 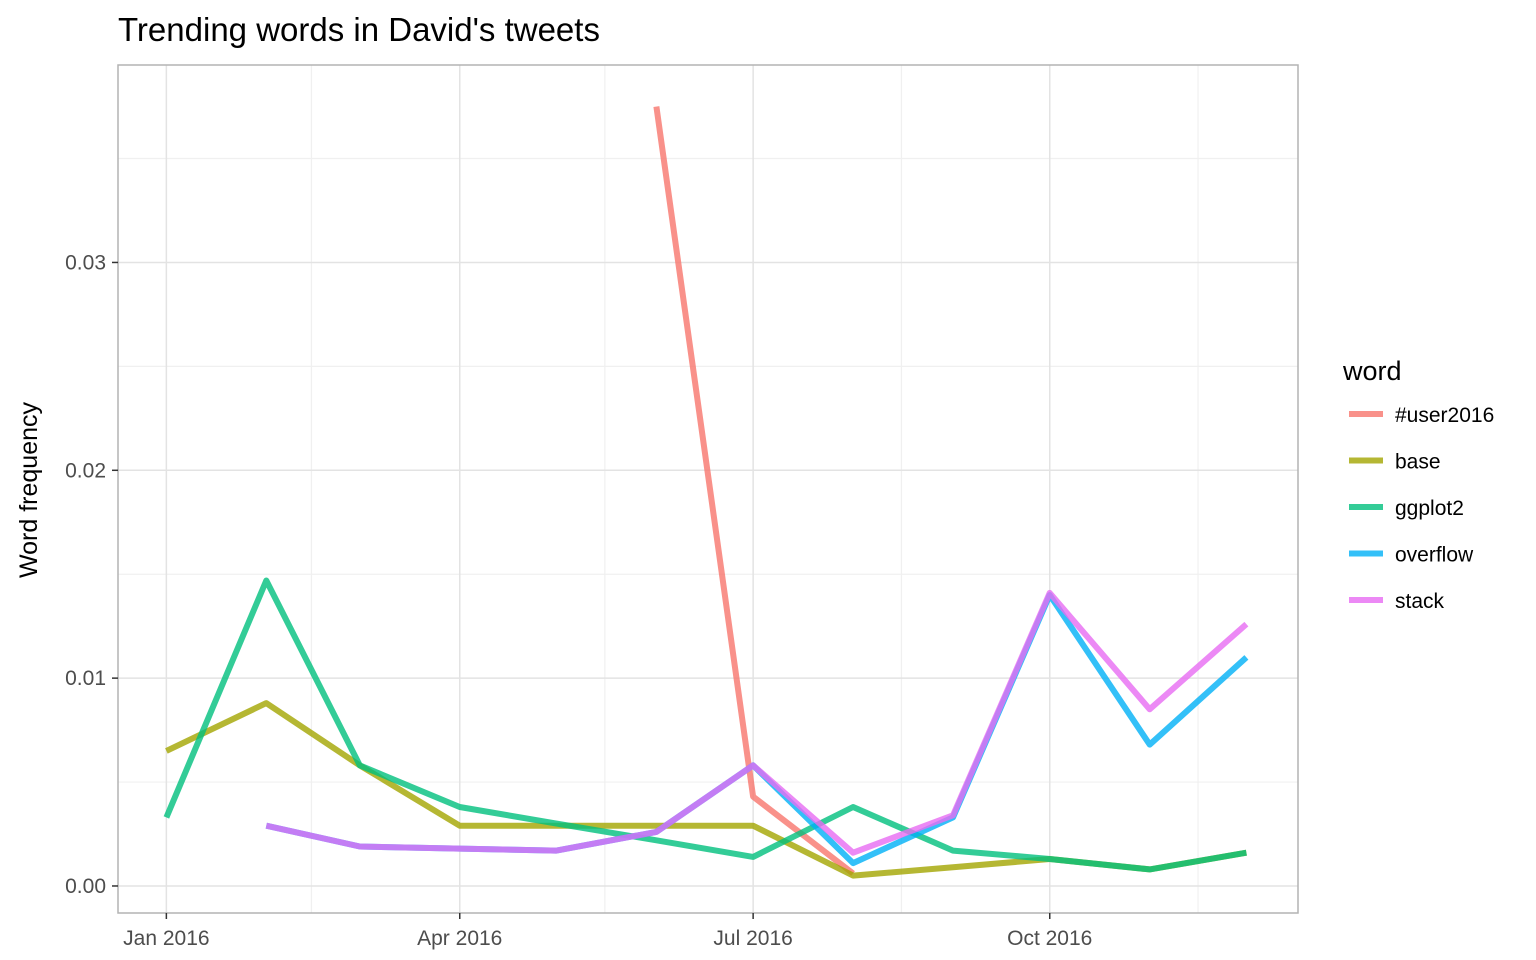 What do you see at coordinates (1434, 555) in the screenshot?
I see `legend-label-overflow: overflow` at bounding box center [1434, 555].